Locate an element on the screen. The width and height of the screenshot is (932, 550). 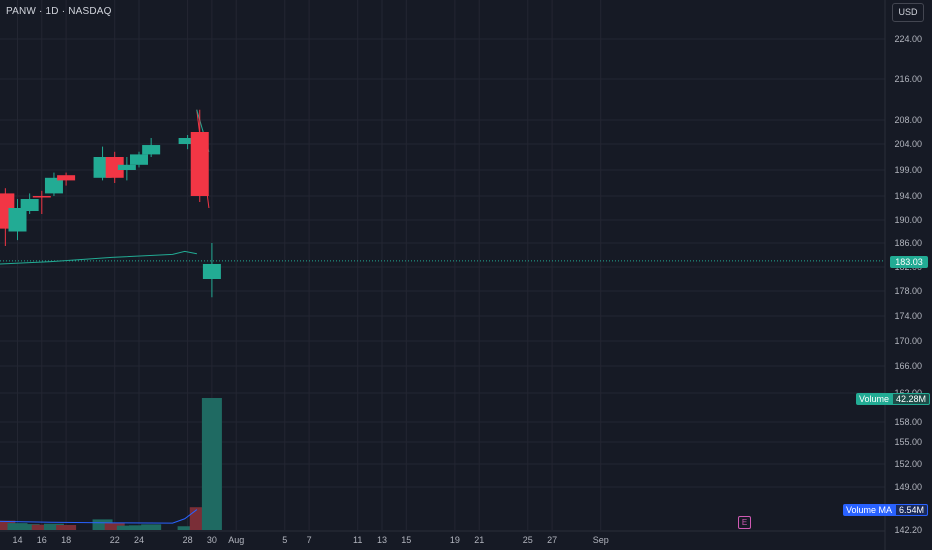
x-tick-label: 13 is located at coordinates (382, 540).